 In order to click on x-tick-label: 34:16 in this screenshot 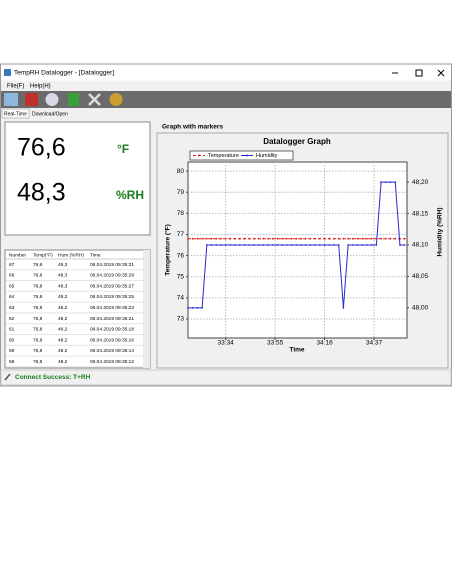, I will do `click(324, 343)`.